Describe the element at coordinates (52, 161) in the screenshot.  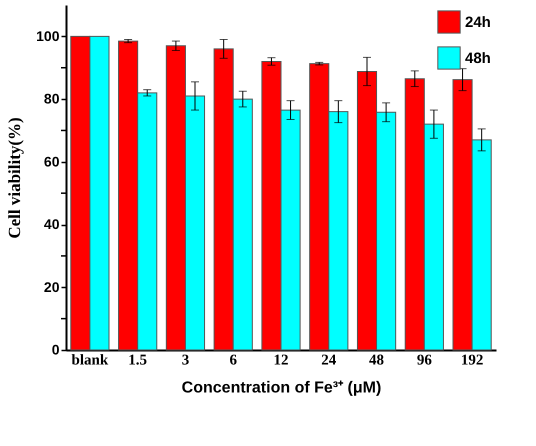
I see `y-tick-label: 60` at that location.